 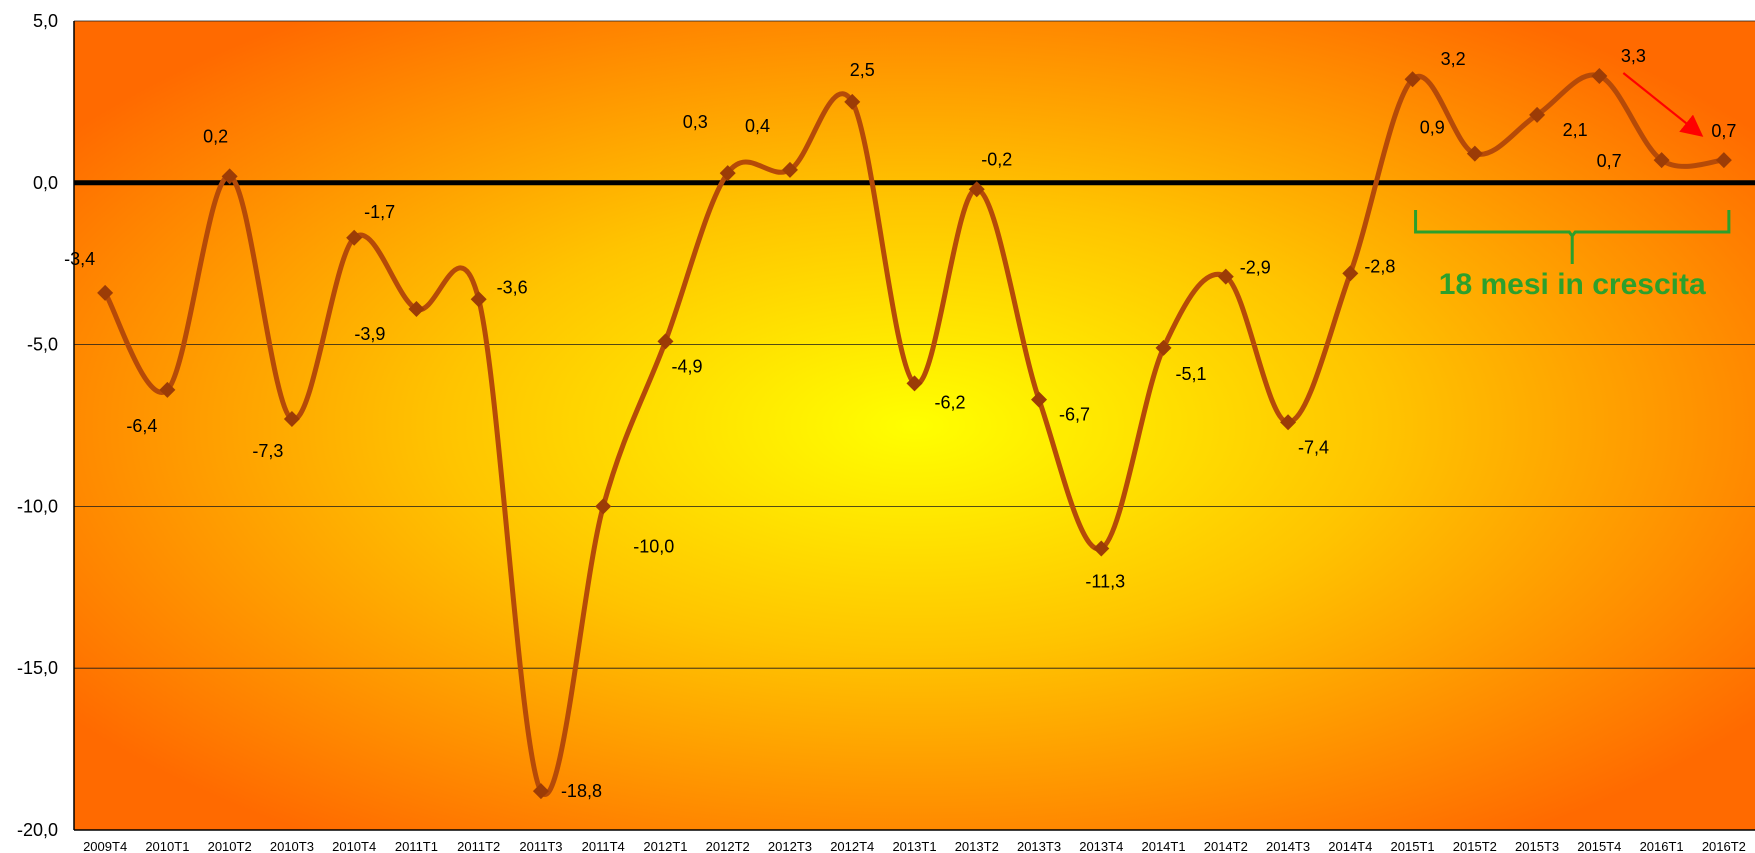 I want to click on data-label: -1,7, so click(x=379, y=212).